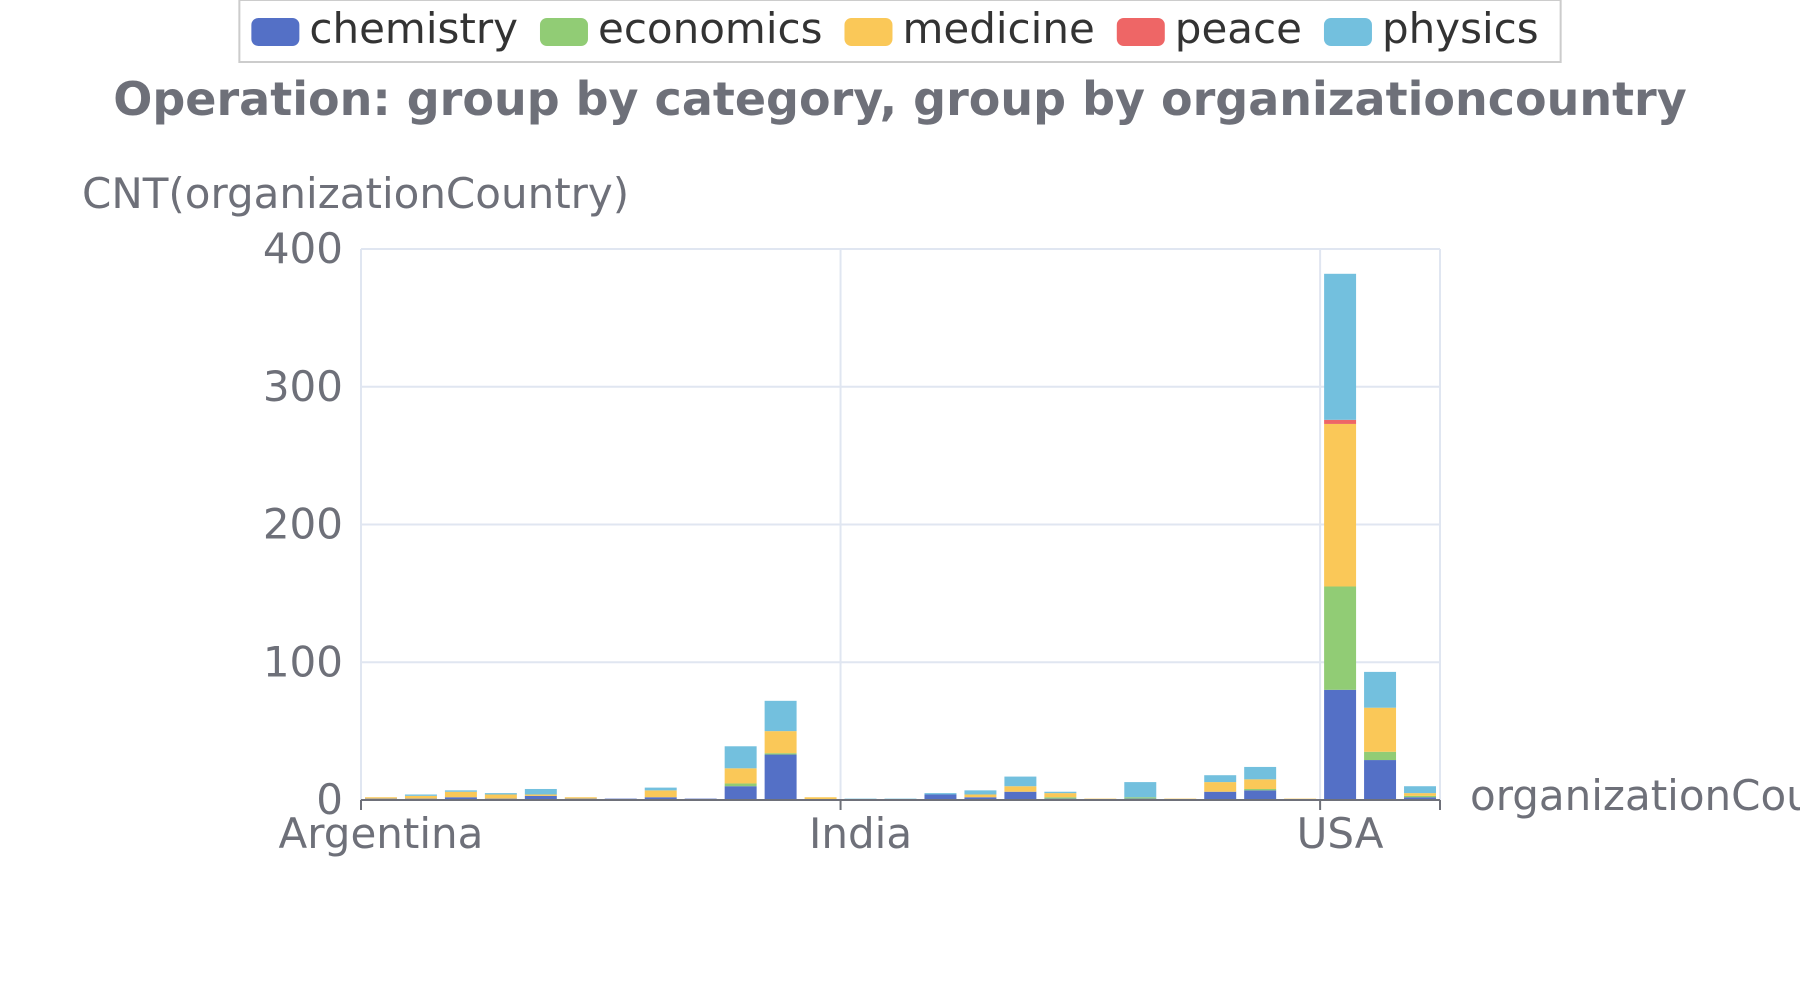 This screenshot has height=1000, width=1800. I want to click on legend-swatch-medicine, so click(868, 32).